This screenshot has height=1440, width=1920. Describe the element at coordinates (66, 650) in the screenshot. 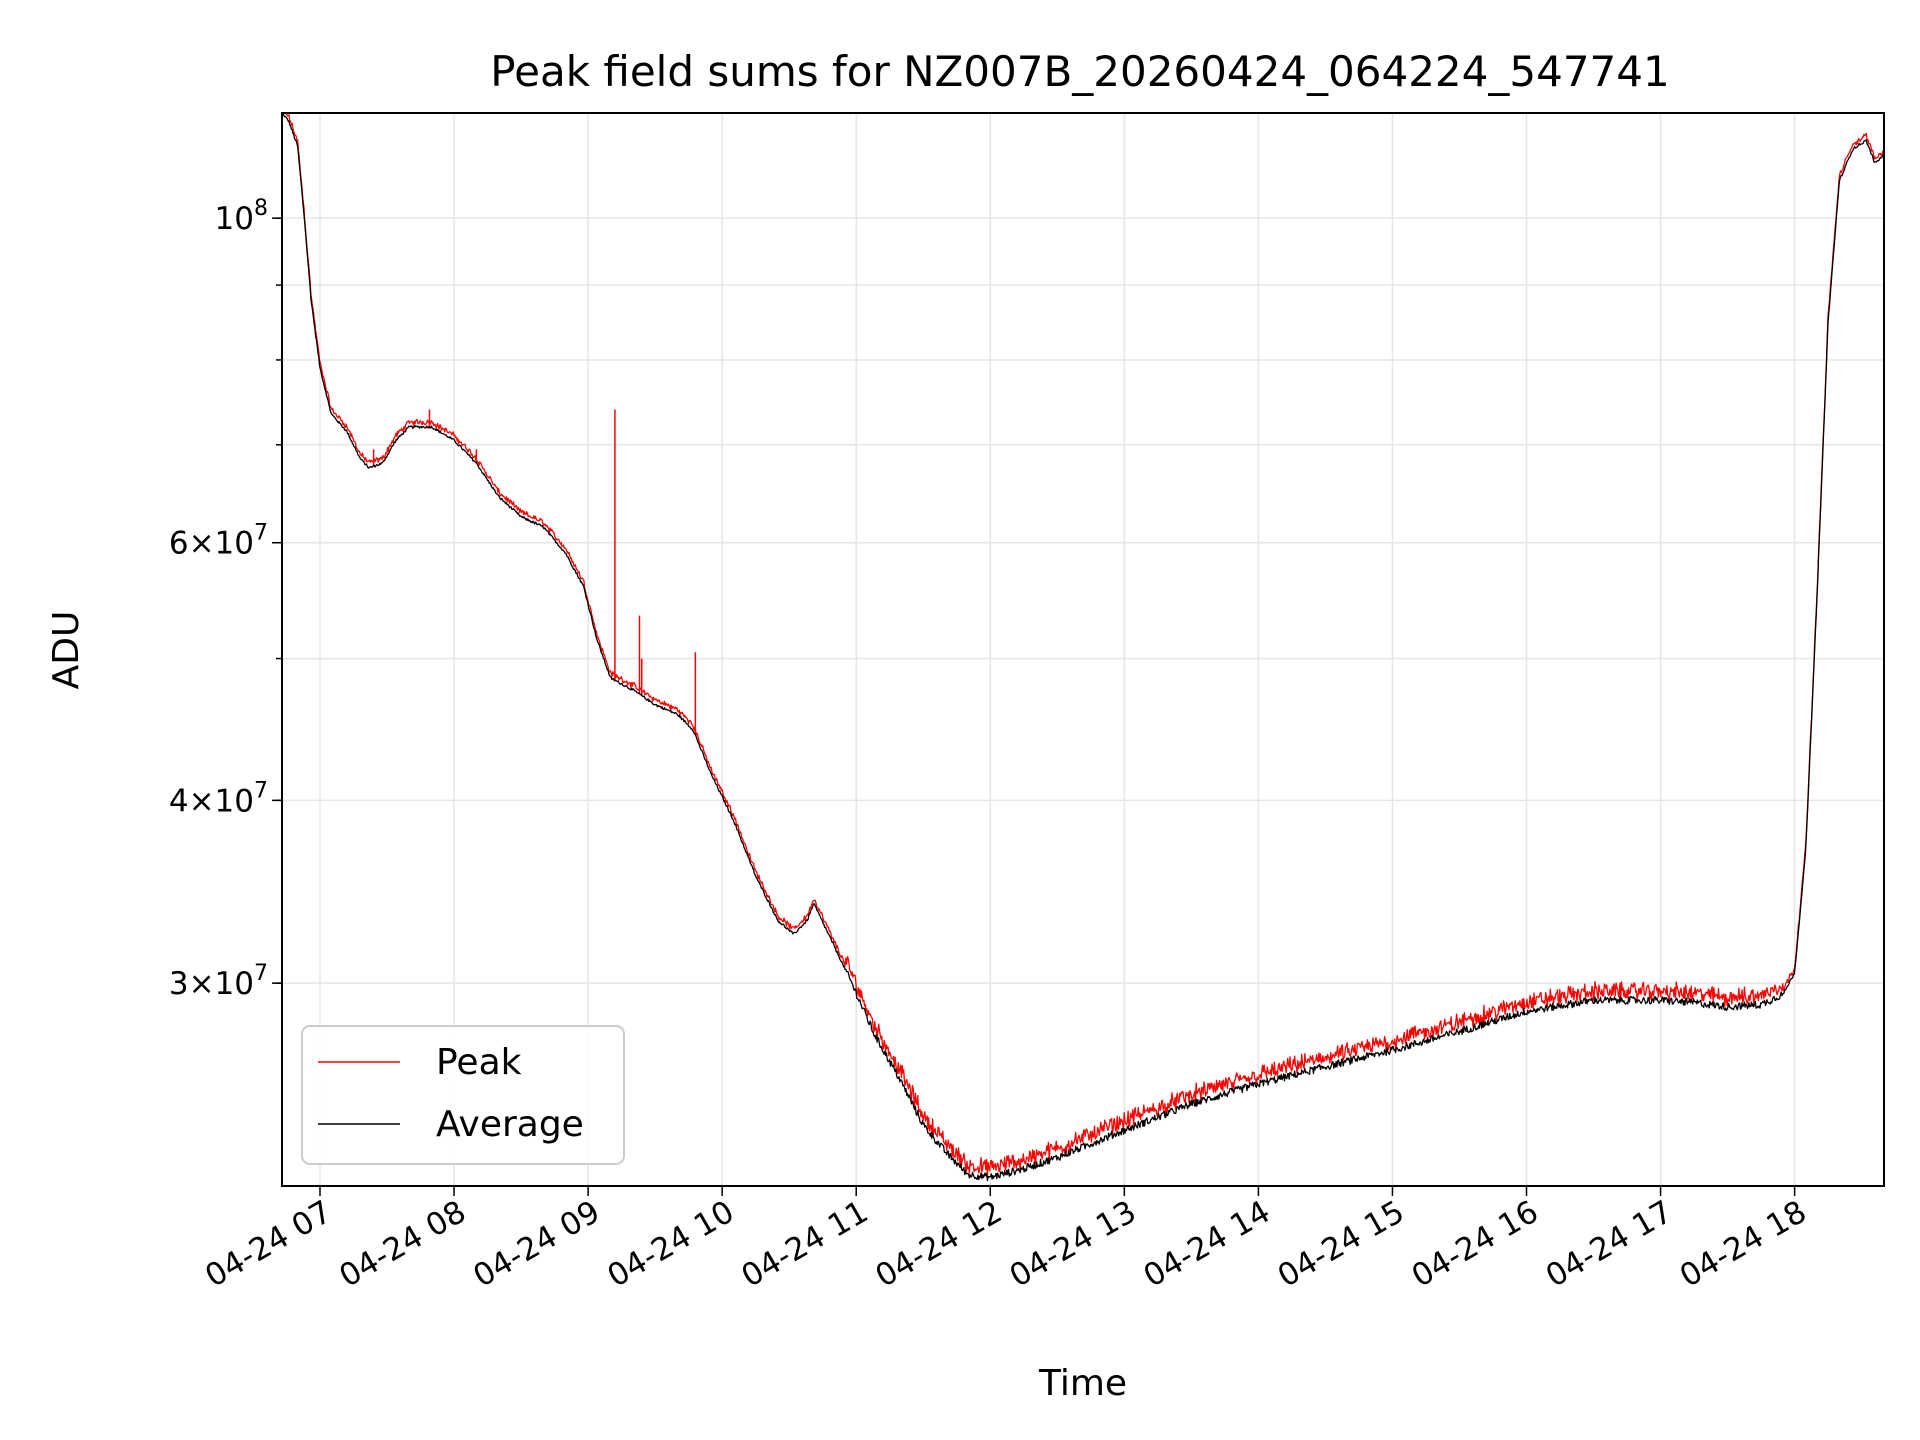

I see `y-axis-label: ADU` at that location.